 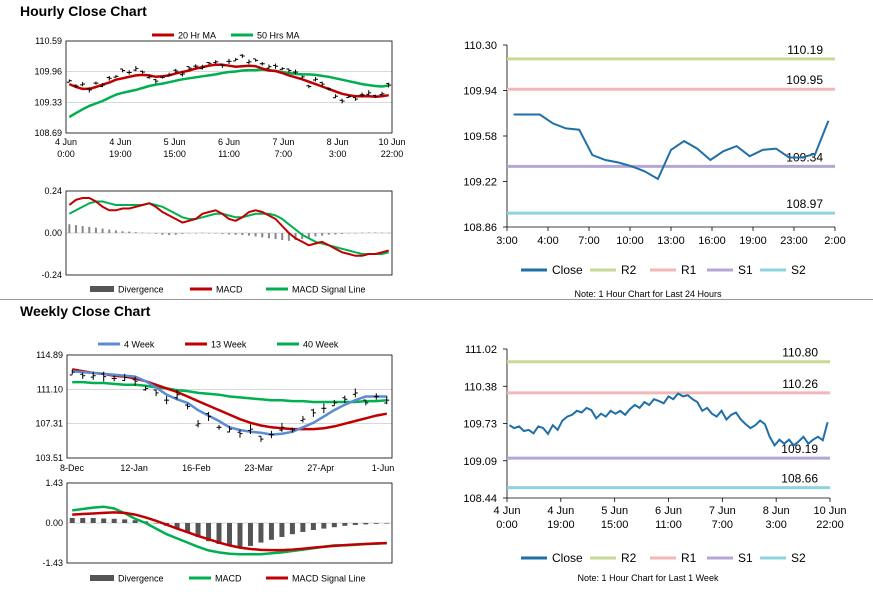 I want to click on y-tick-label: 109.09, so click(x=480, y=462).